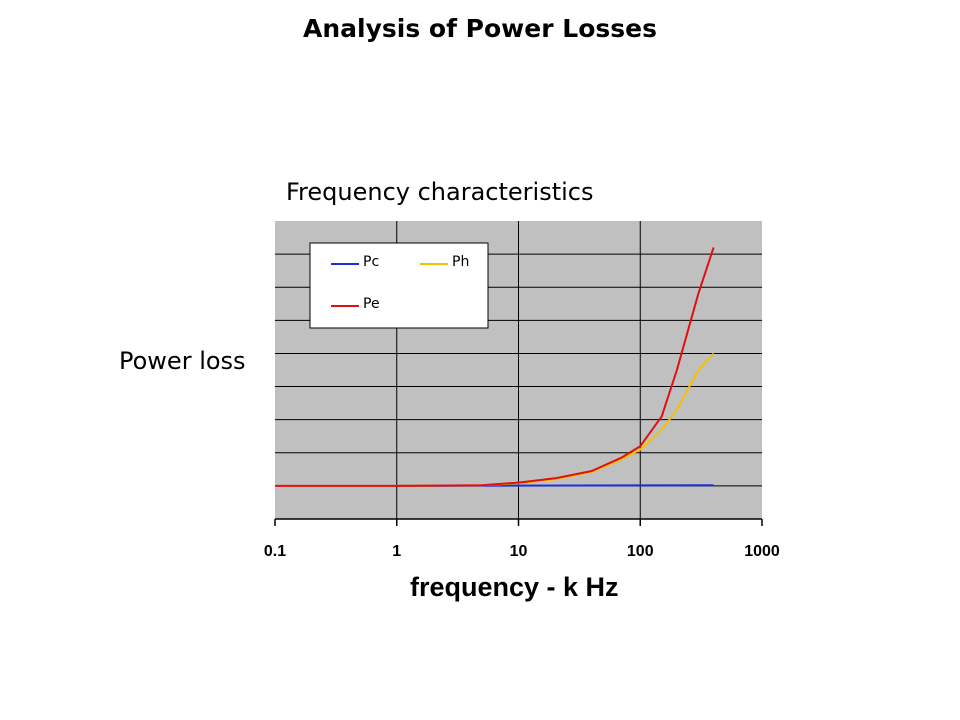  What do you see at coordinates (371, 262) in the screenshot?
I see `legend-label-pc: Pc` at bounding box center [371, 262].